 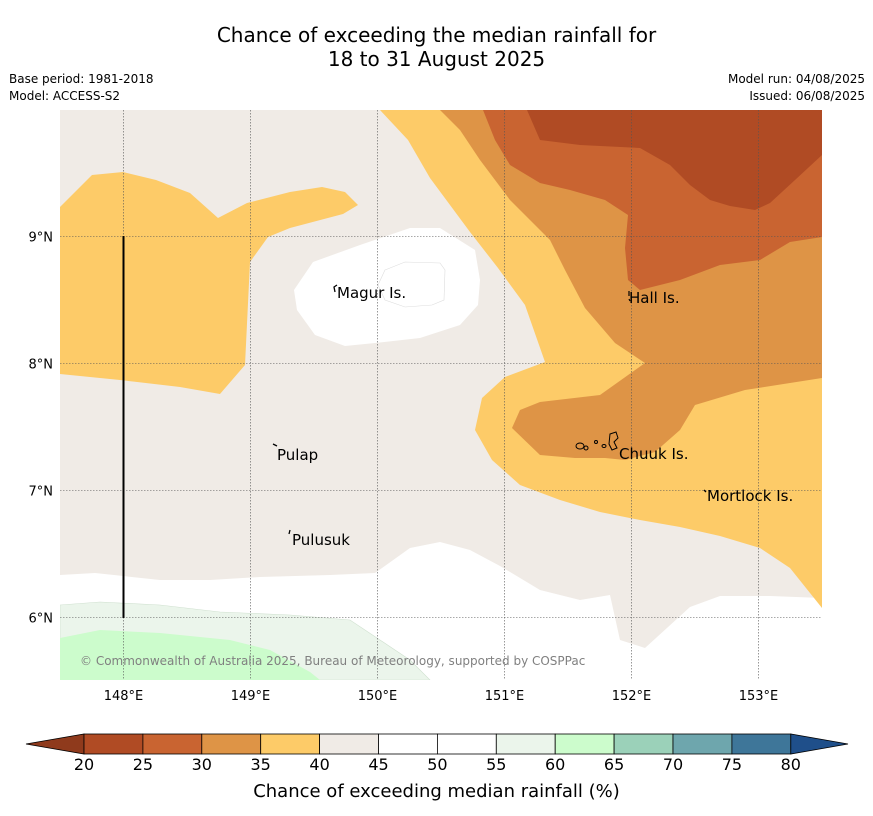 I want to click on model-text: Model: ACCESS-S2, so click(x=65, y=96).